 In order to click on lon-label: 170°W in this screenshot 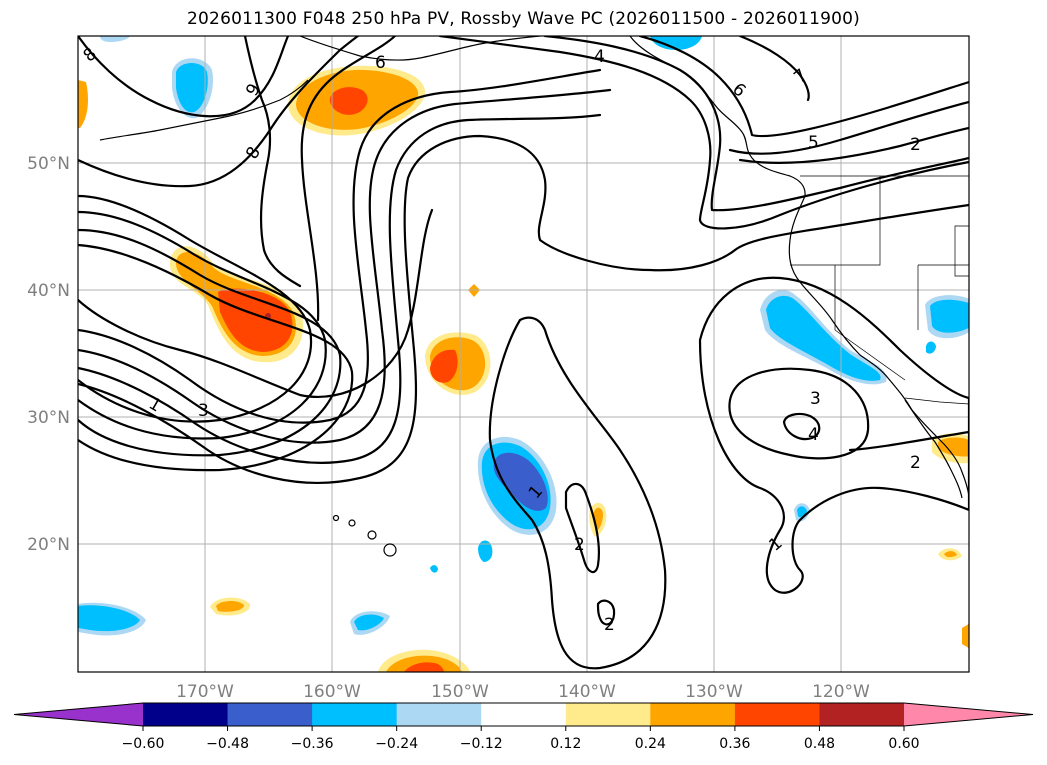, I will do `click(205, 692)`.